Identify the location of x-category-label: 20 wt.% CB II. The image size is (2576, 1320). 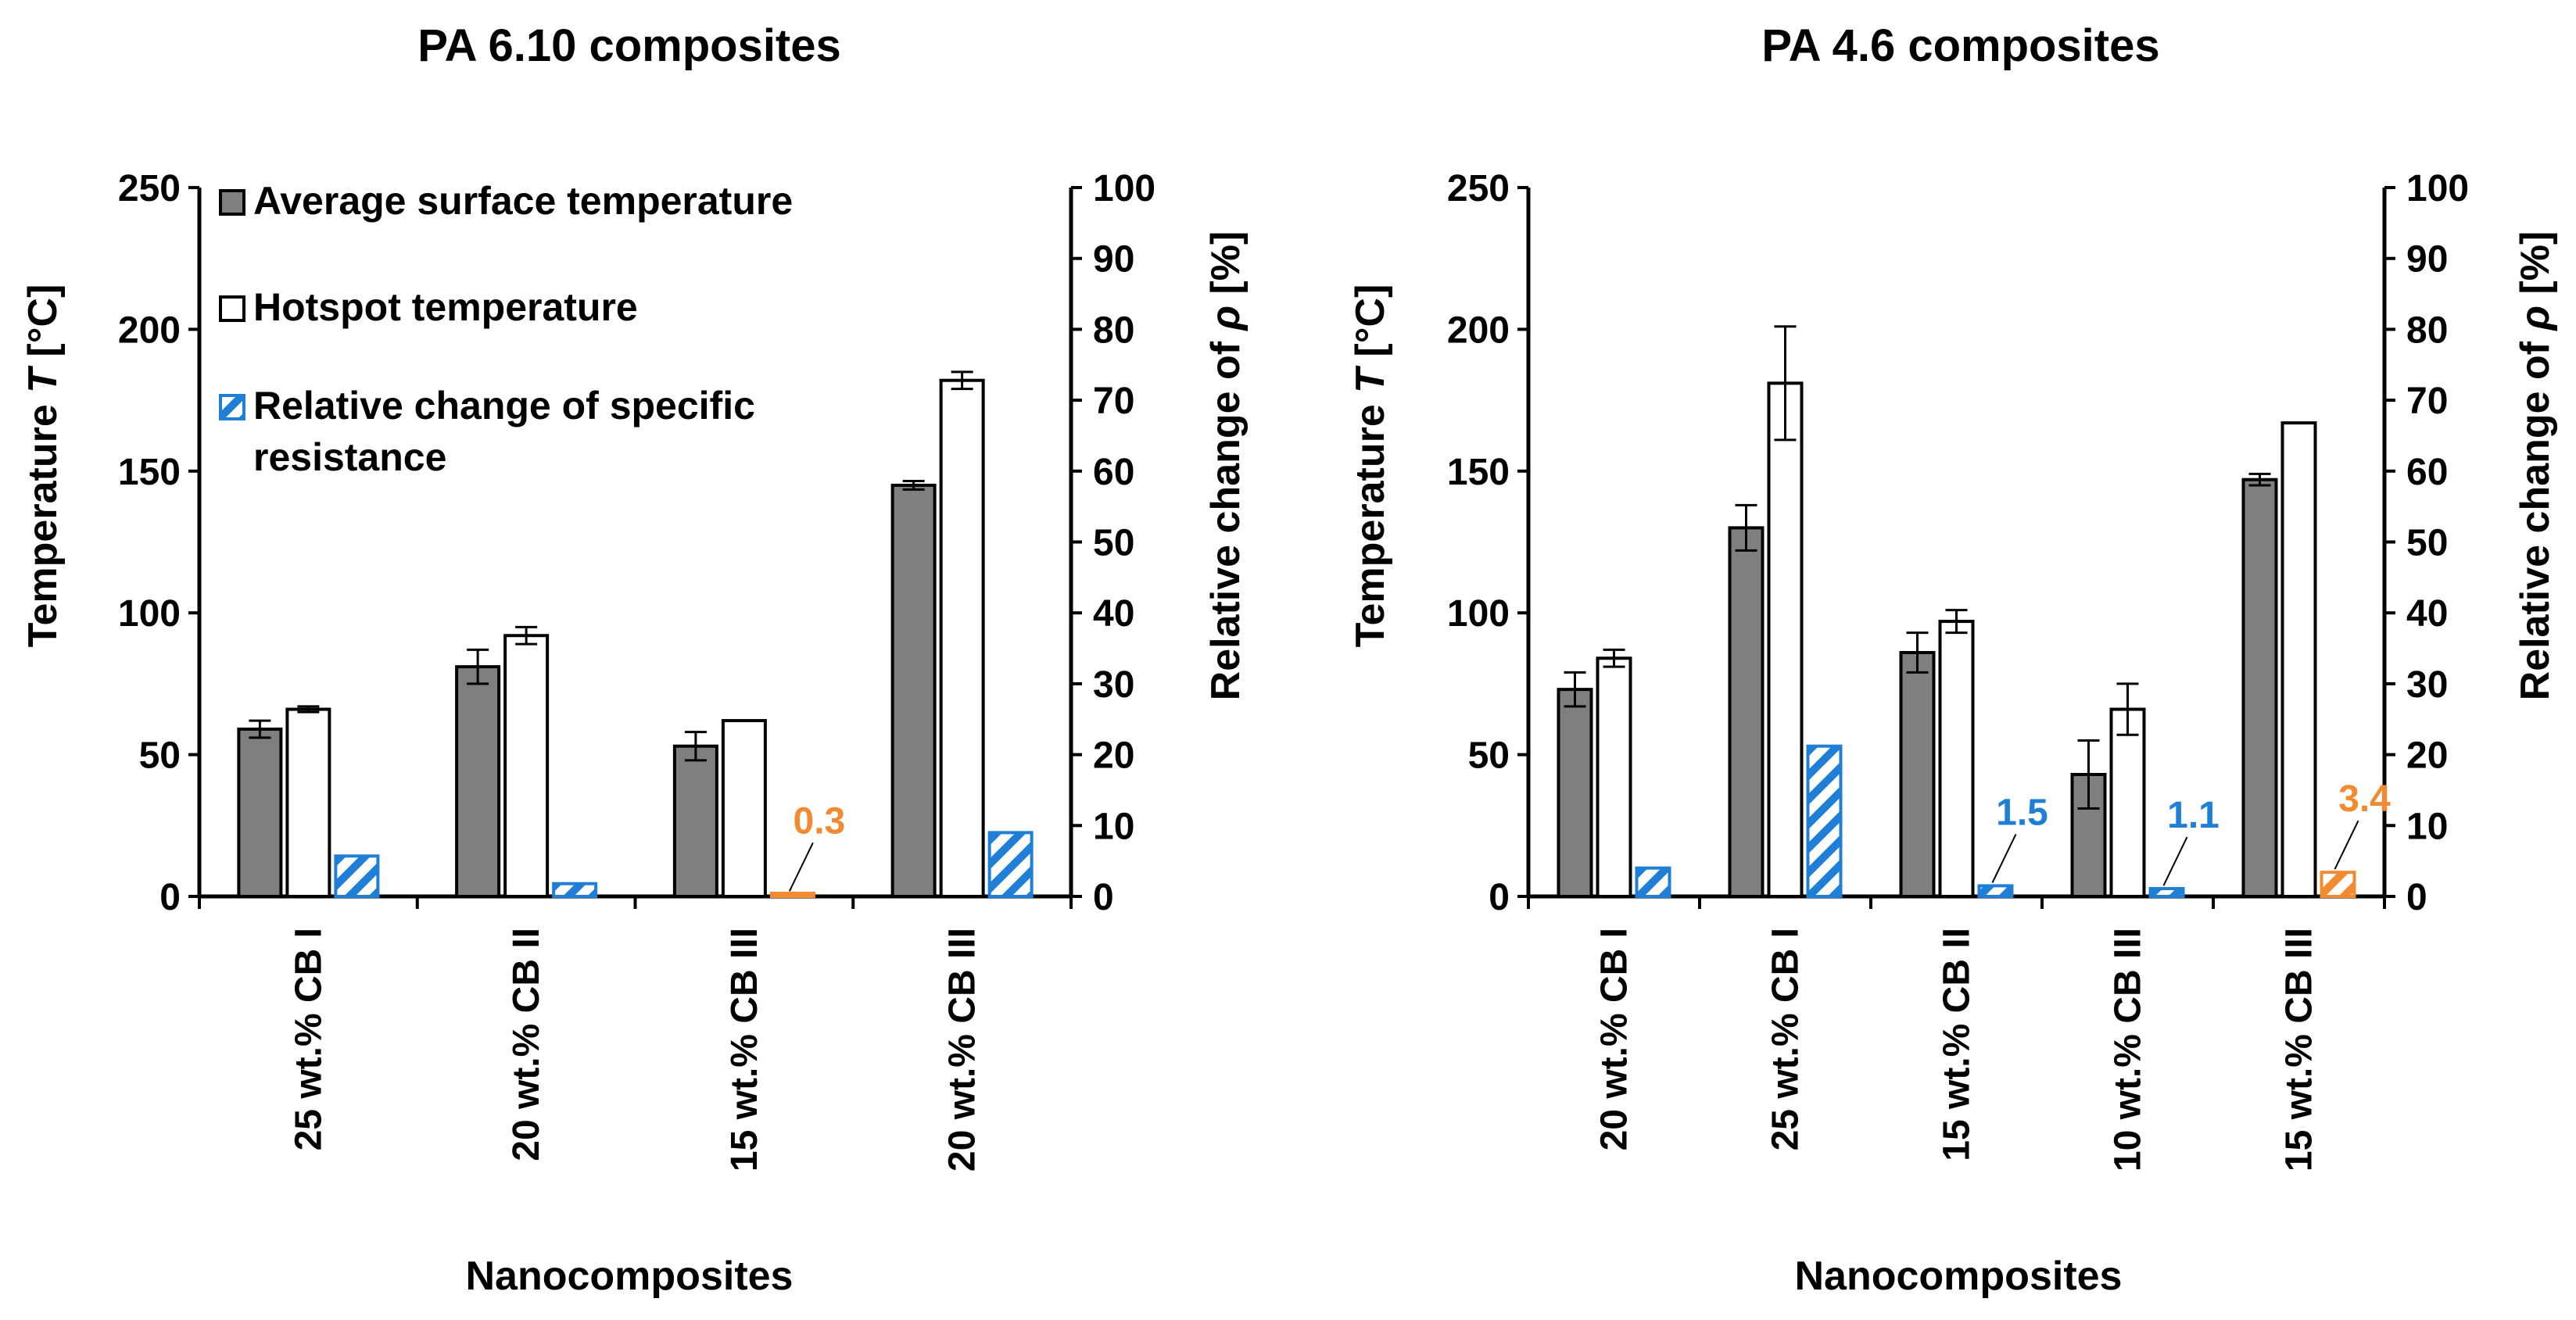
(526, 1044).